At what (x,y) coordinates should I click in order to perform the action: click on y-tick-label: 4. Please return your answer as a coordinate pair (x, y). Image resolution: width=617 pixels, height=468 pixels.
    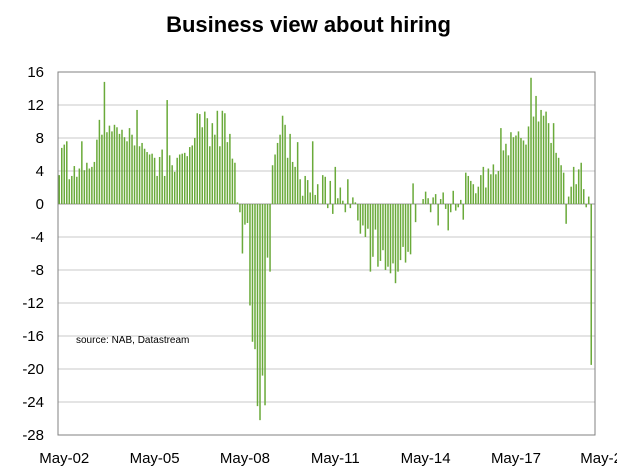
    Looking at the image, I should click on (40, 171).